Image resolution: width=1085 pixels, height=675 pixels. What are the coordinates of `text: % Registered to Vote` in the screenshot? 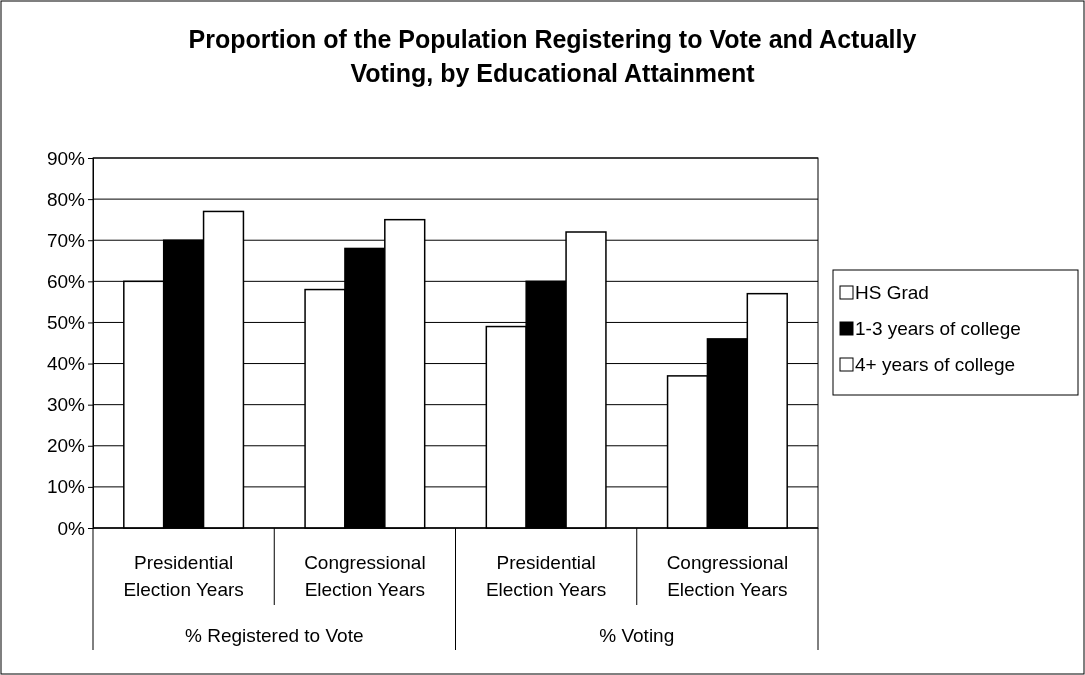 It's located at (274, 635).